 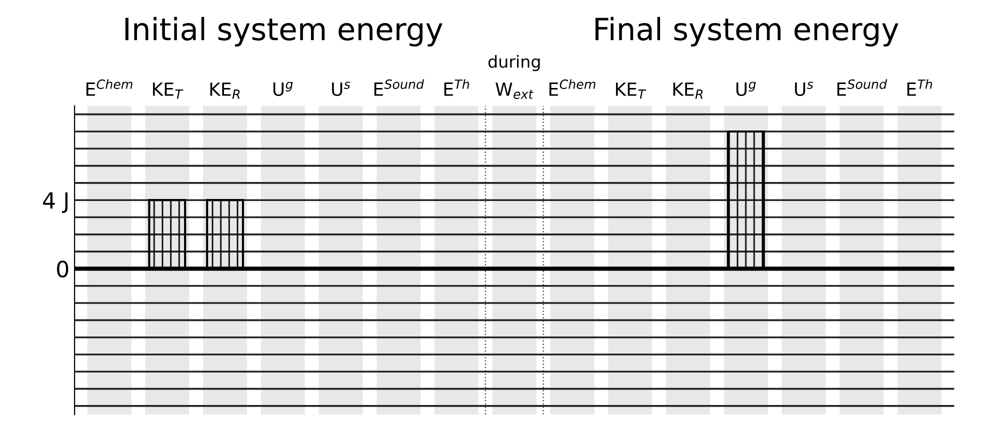 What do you see at coordinates (62, 269) in the screenshot?
I see `y-tick-label: 0` at bounding box center [62, 269].